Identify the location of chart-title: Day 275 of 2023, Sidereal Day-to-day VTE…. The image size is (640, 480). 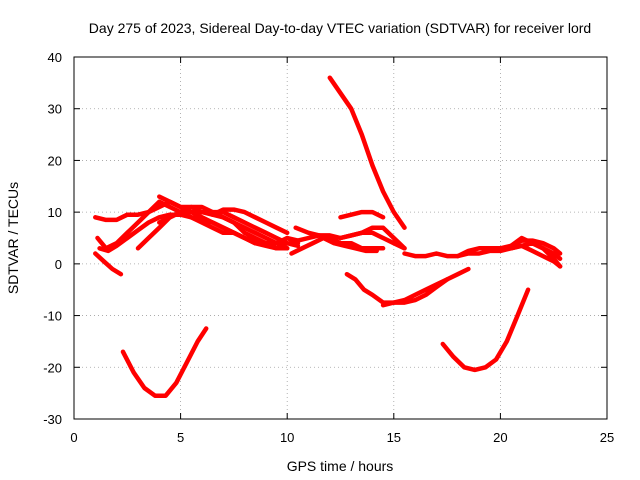
(340, 28).